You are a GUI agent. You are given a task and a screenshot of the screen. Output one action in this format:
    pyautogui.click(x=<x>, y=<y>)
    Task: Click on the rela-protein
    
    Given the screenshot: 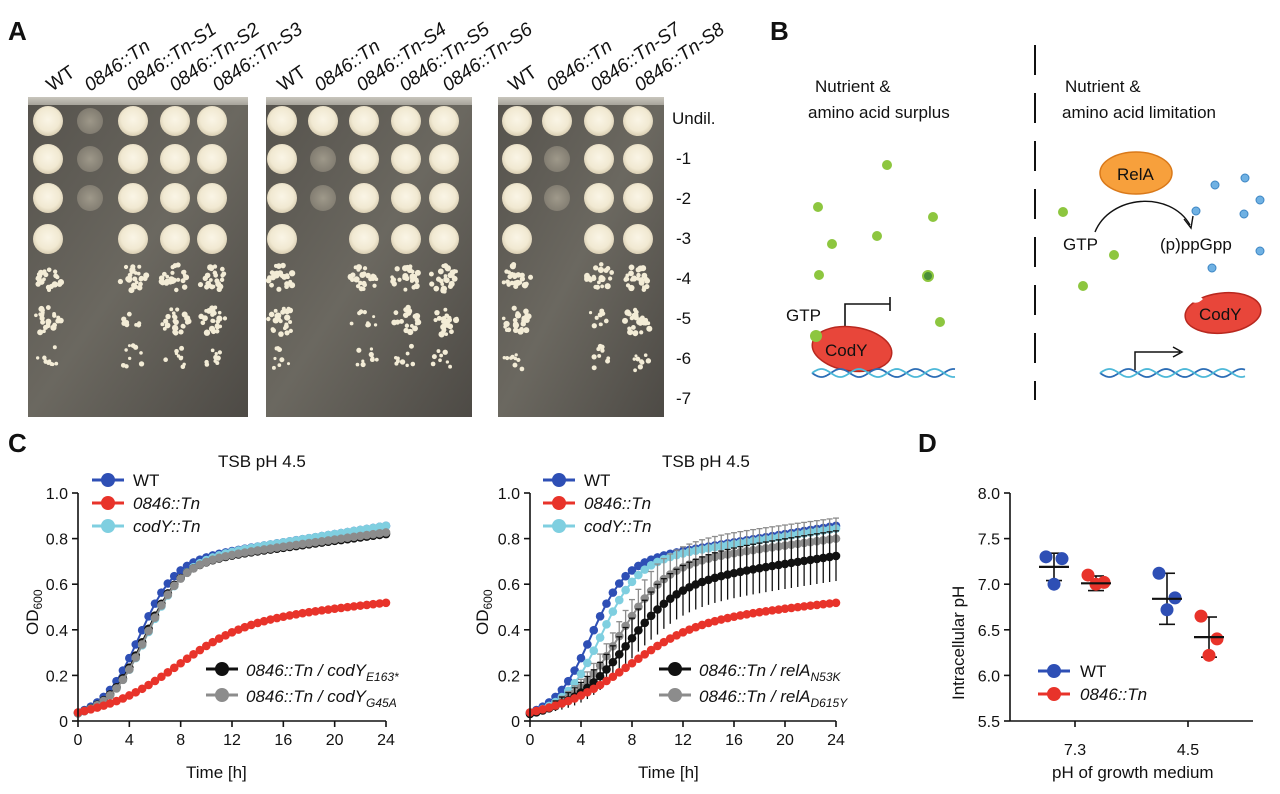 What is the action you would take?
    pyautogui.click(x=1136, y=173)
    